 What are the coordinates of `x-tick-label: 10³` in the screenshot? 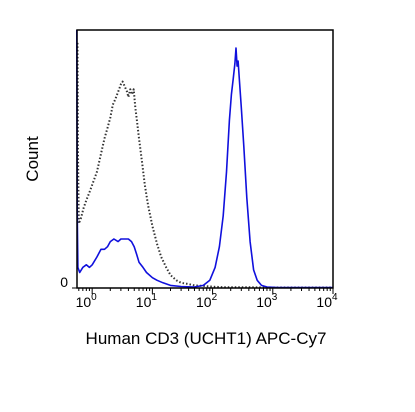 It's located at (267, 301).